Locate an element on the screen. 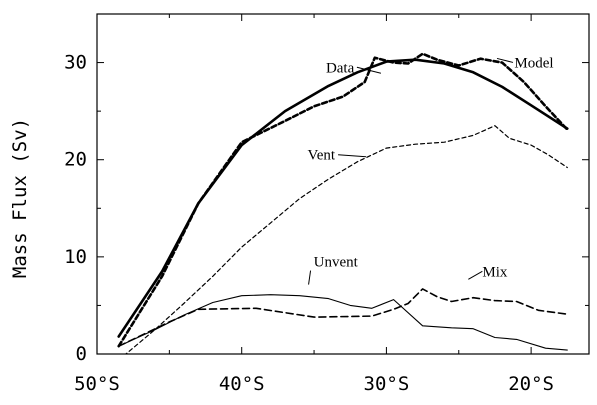  series-line-mix is located at coordinates (343, 318).